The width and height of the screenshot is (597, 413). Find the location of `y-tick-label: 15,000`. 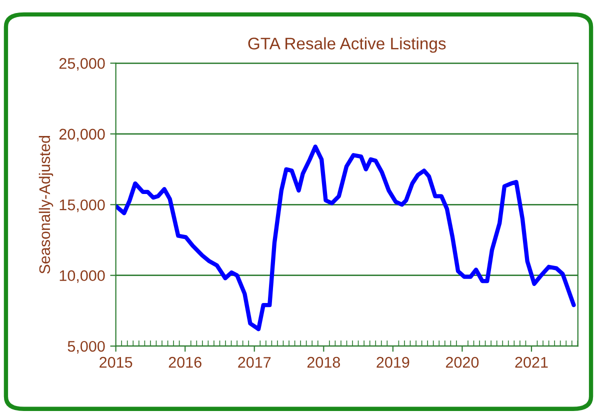

y-tick-label: 15,000 is located at coordinates (82, 206).